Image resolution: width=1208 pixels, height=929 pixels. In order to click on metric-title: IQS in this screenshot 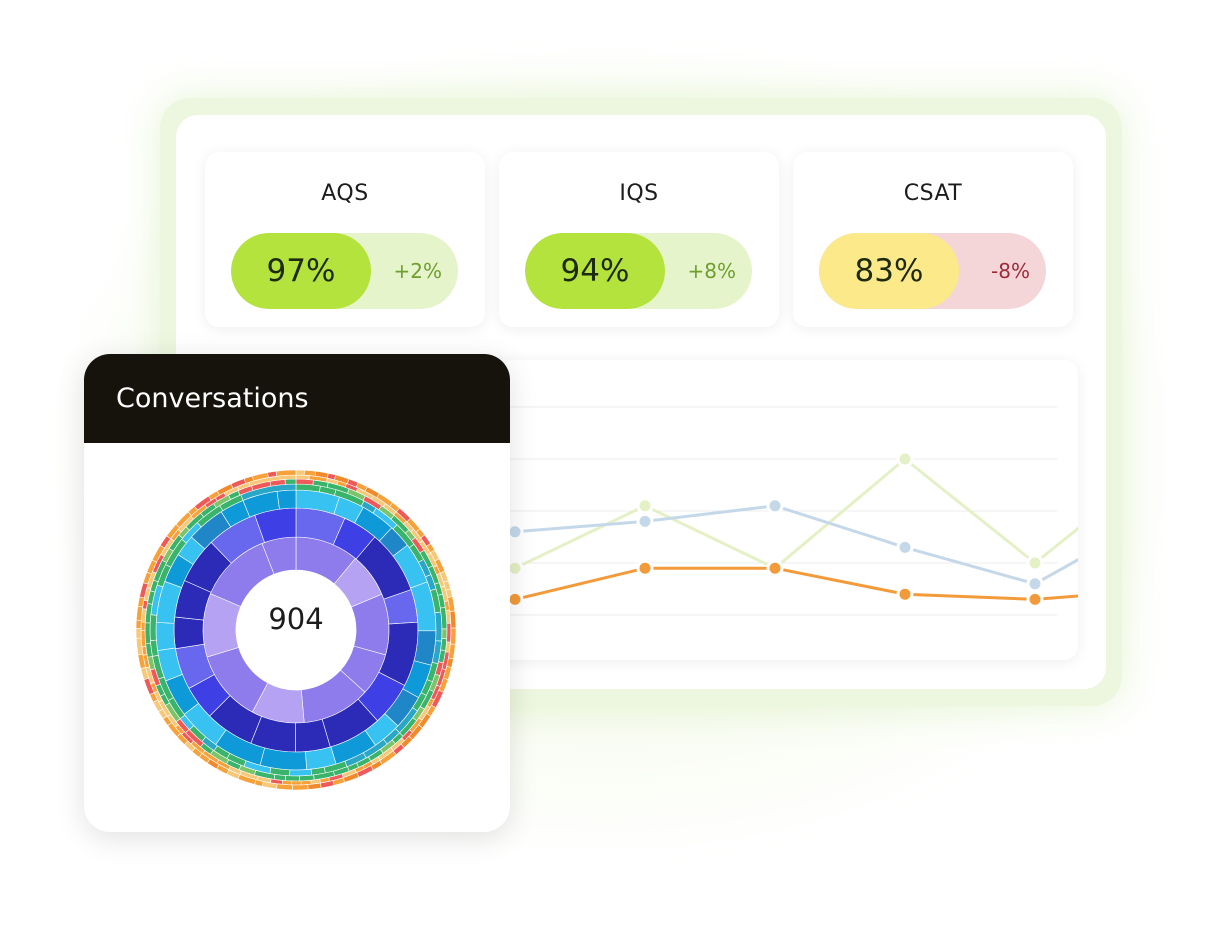, I will do `click(639, 193)`.